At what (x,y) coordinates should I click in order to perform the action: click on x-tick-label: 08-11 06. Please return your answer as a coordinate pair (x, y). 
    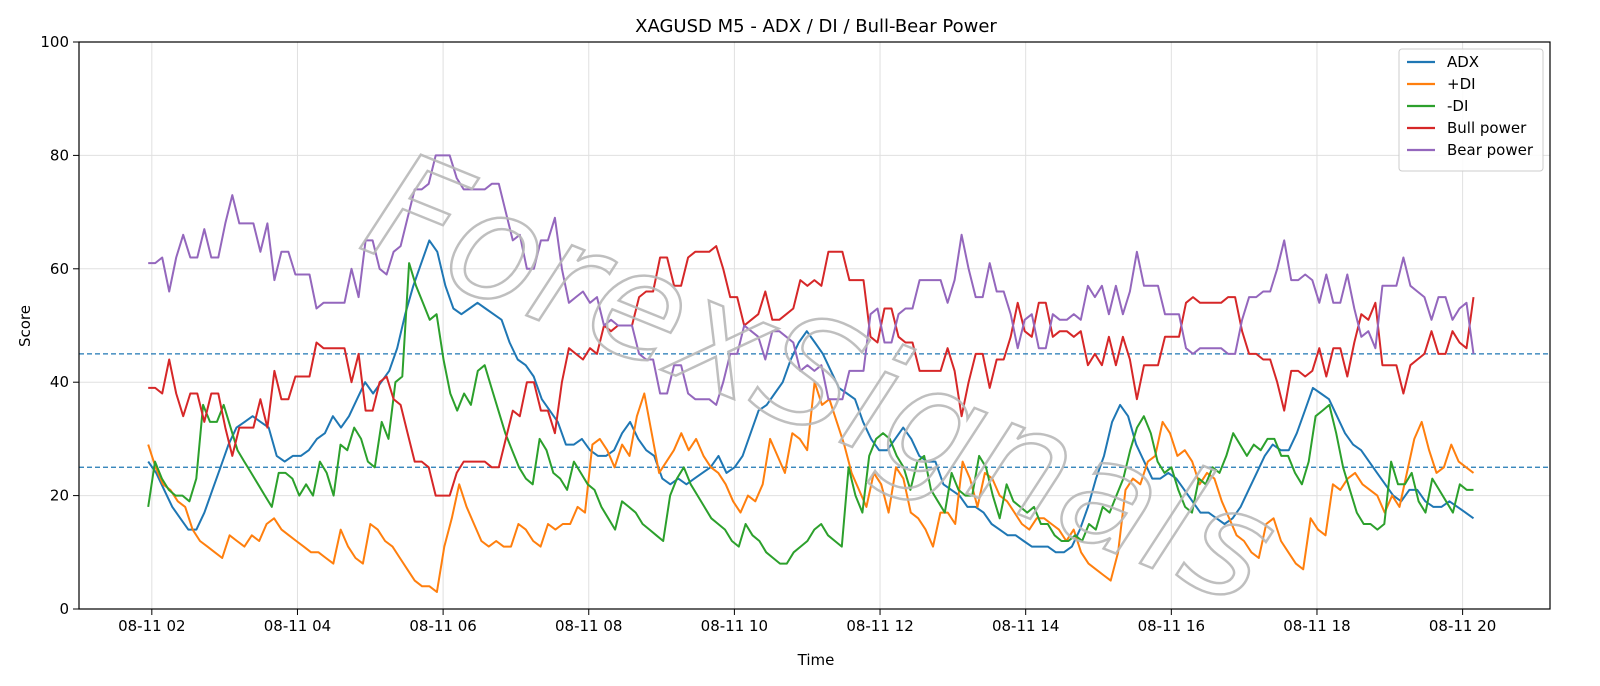
    Looking at the image, I should click on (442, 626).